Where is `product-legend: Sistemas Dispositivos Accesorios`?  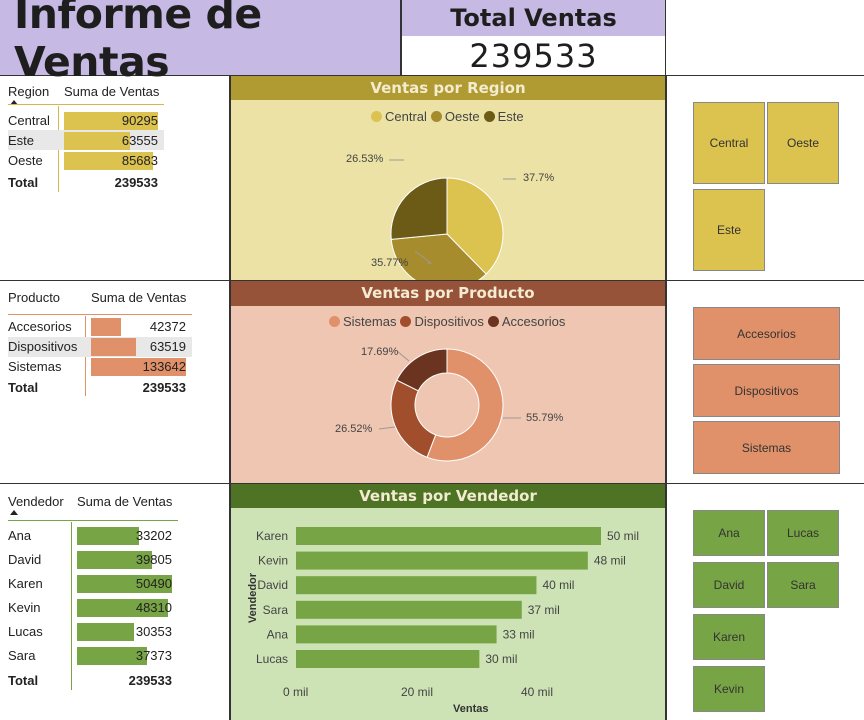
product-legend: Sistemas Dispositivos Accesorios is located at coordinates (447, 321).